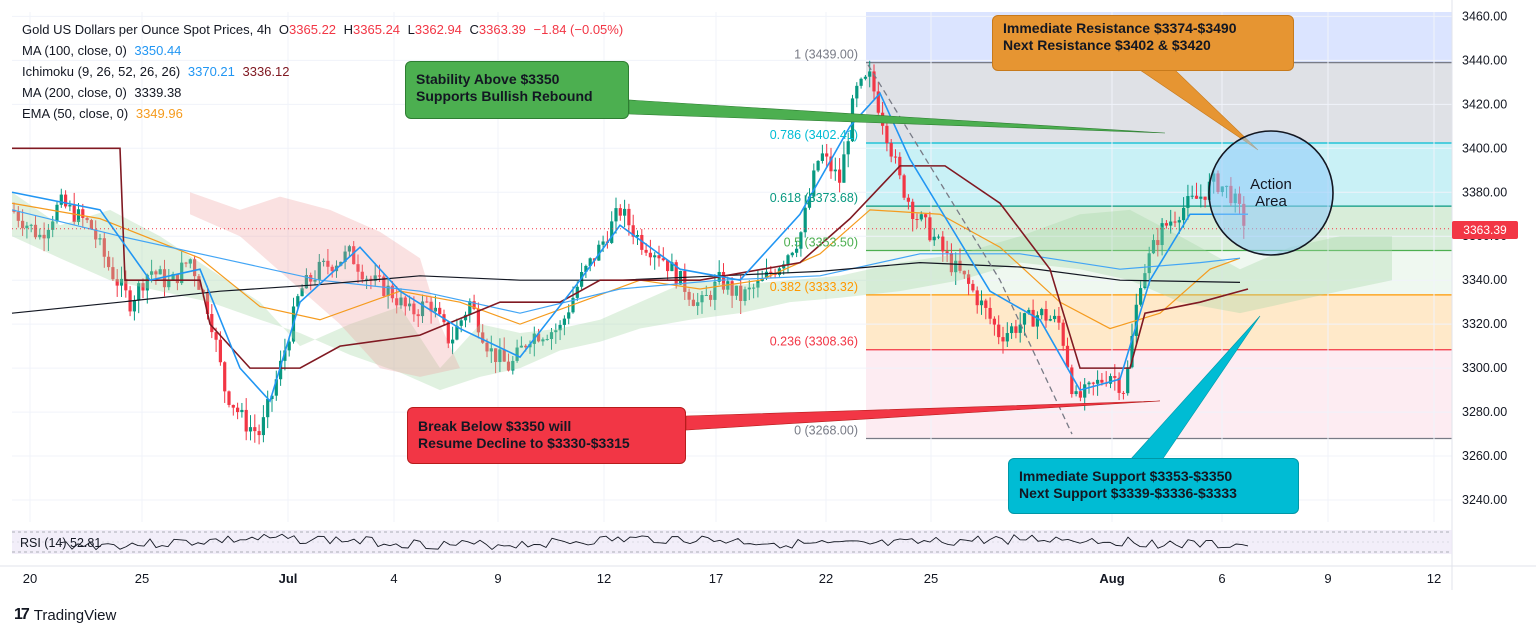 The image size is (1536, 636). I want to click on fib-label-0.382: 0.382 (3333.32), so click(814, 287).